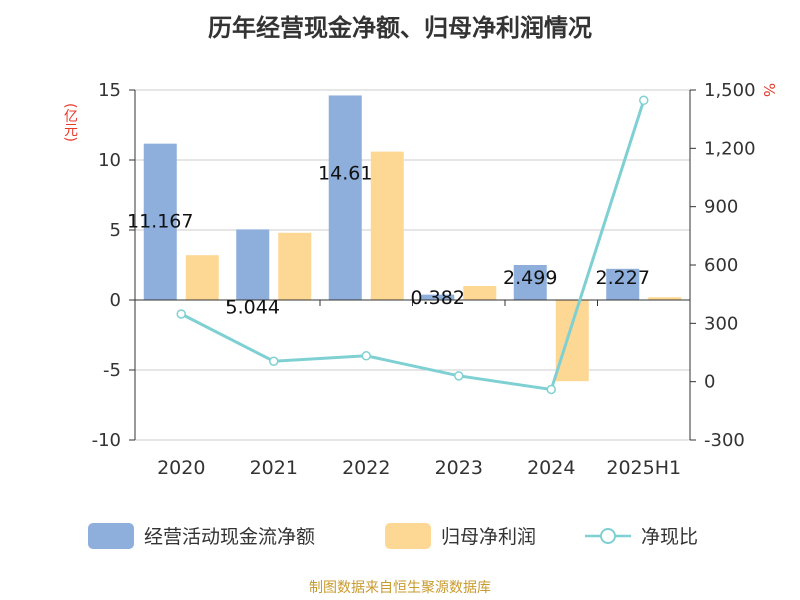  Describe the element at coordinates (721, 323) in the screenshot. I see `right-tick-label: 300` at that location.